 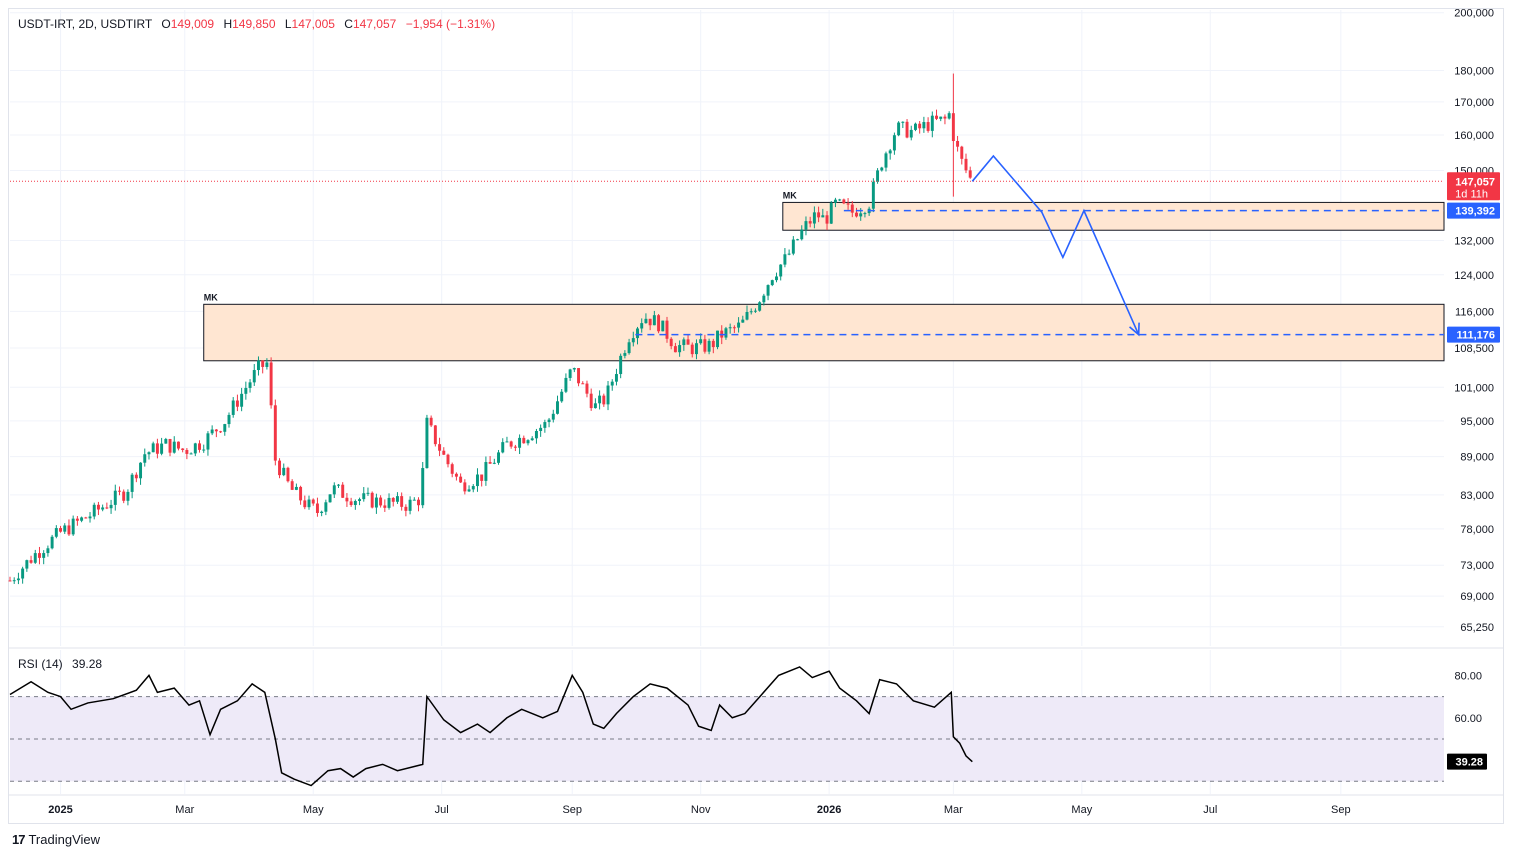 I want to click on price-tick-label: 65,250, so click(x=1477, y=628).